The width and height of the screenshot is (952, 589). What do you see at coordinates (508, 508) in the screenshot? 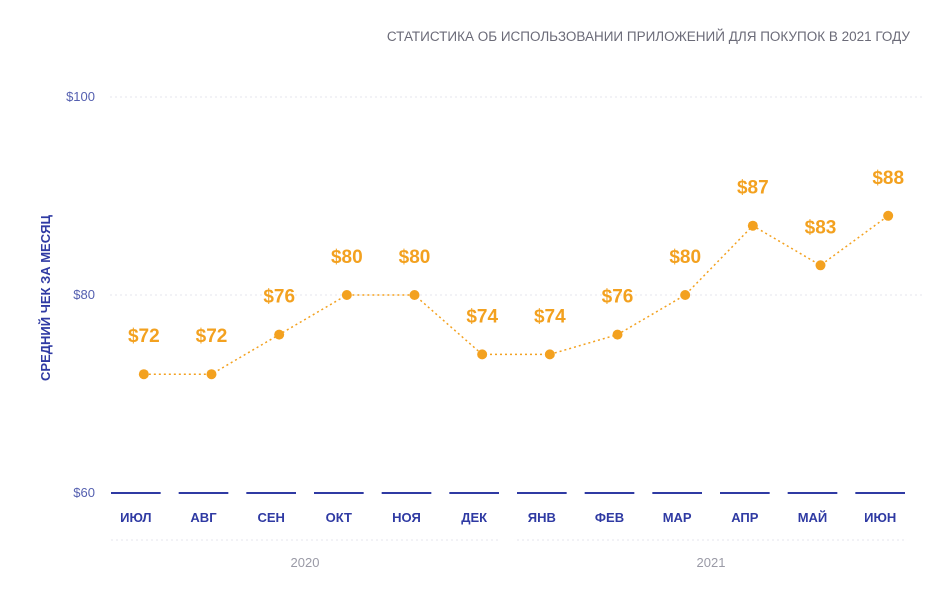
I see `x-axis: ИЮЛ АВГ СЕН ОКТ НОЯ ДЕК ЯНВ ФЕВ МАР АПР МАЙ ИЮН` at bounding box center [508, 508].